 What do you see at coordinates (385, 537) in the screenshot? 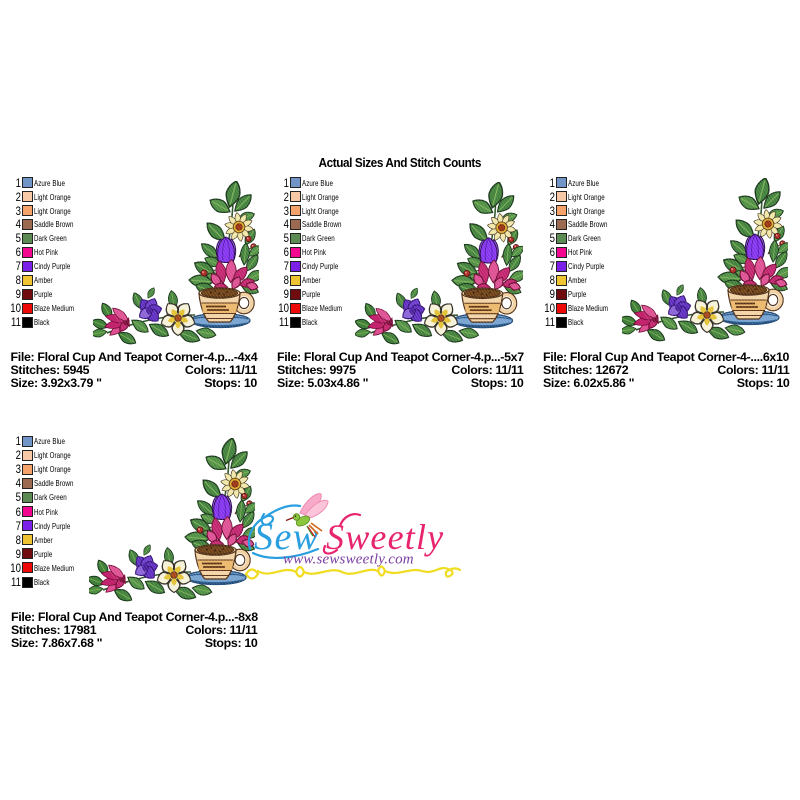
I see `svg-text: Sweetly` at bounding box center [385, 537].